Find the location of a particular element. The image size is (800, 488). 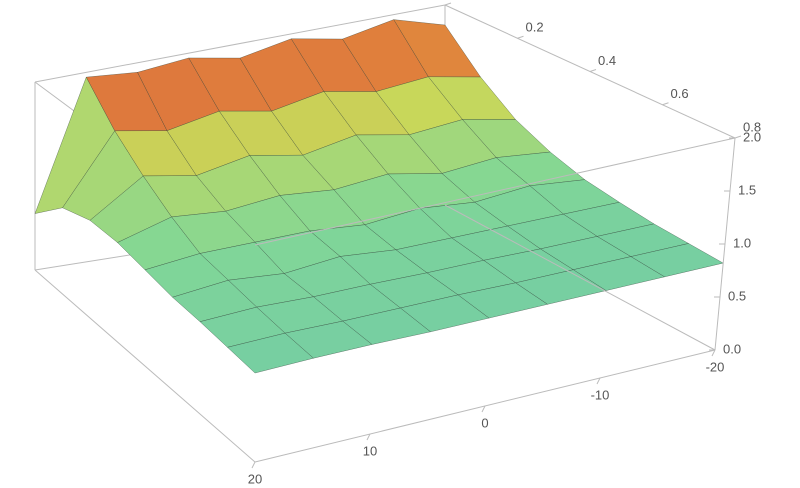

x-tick-label: 20 is located at coordinates (255, 478).